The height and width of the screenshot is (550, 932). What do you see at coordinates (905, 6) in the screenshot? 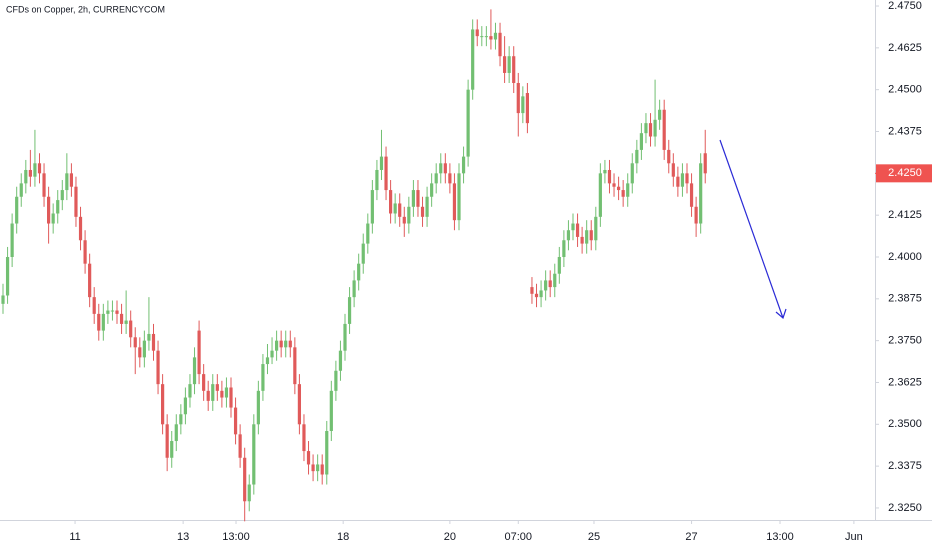
I see `y-tick-label: 2.4750` at bounding box center [905, 6].